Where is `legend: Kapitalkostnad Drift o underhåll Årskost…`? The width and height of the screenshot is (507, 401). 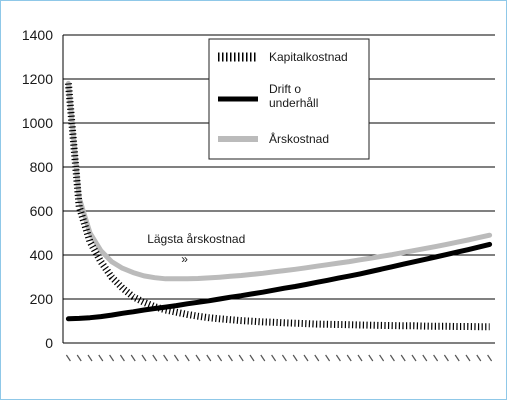 legend: Kapitalkostnad Drift o underhåll Årskost… is located at coordinates (289, 99).